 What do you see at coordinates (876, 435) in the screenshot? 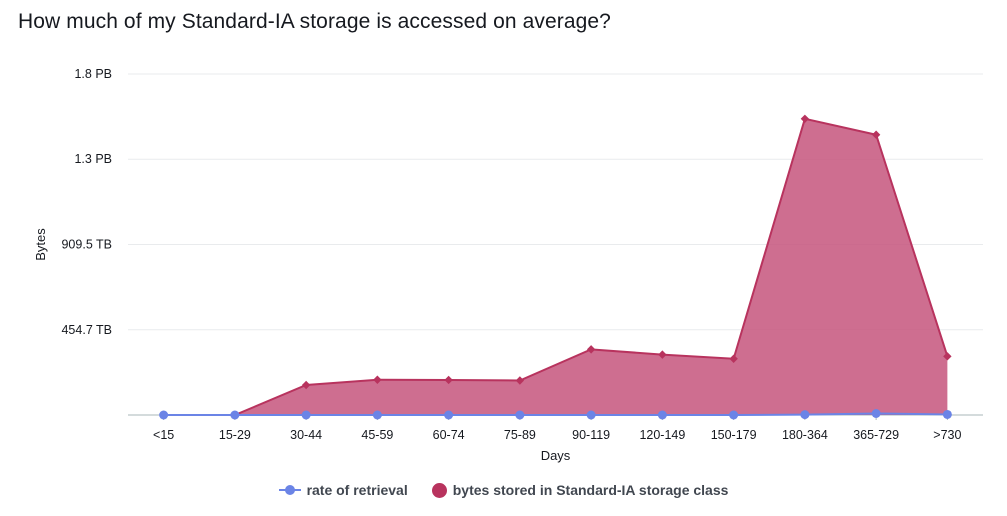
I see `x-tick-label: 365-729` at bounding box center [876, 435].